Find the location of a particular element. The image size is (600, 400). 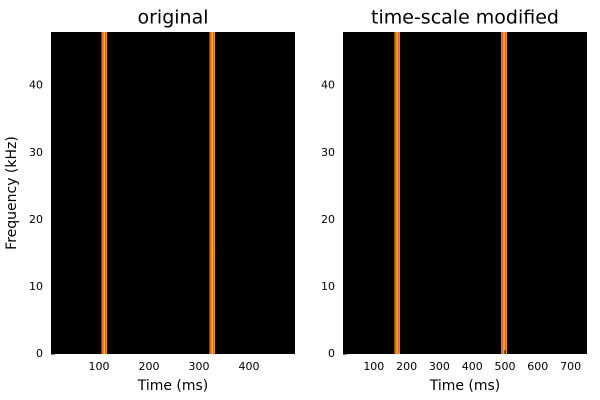

x-tick-label: 500 is located at coordinates (505, 366).